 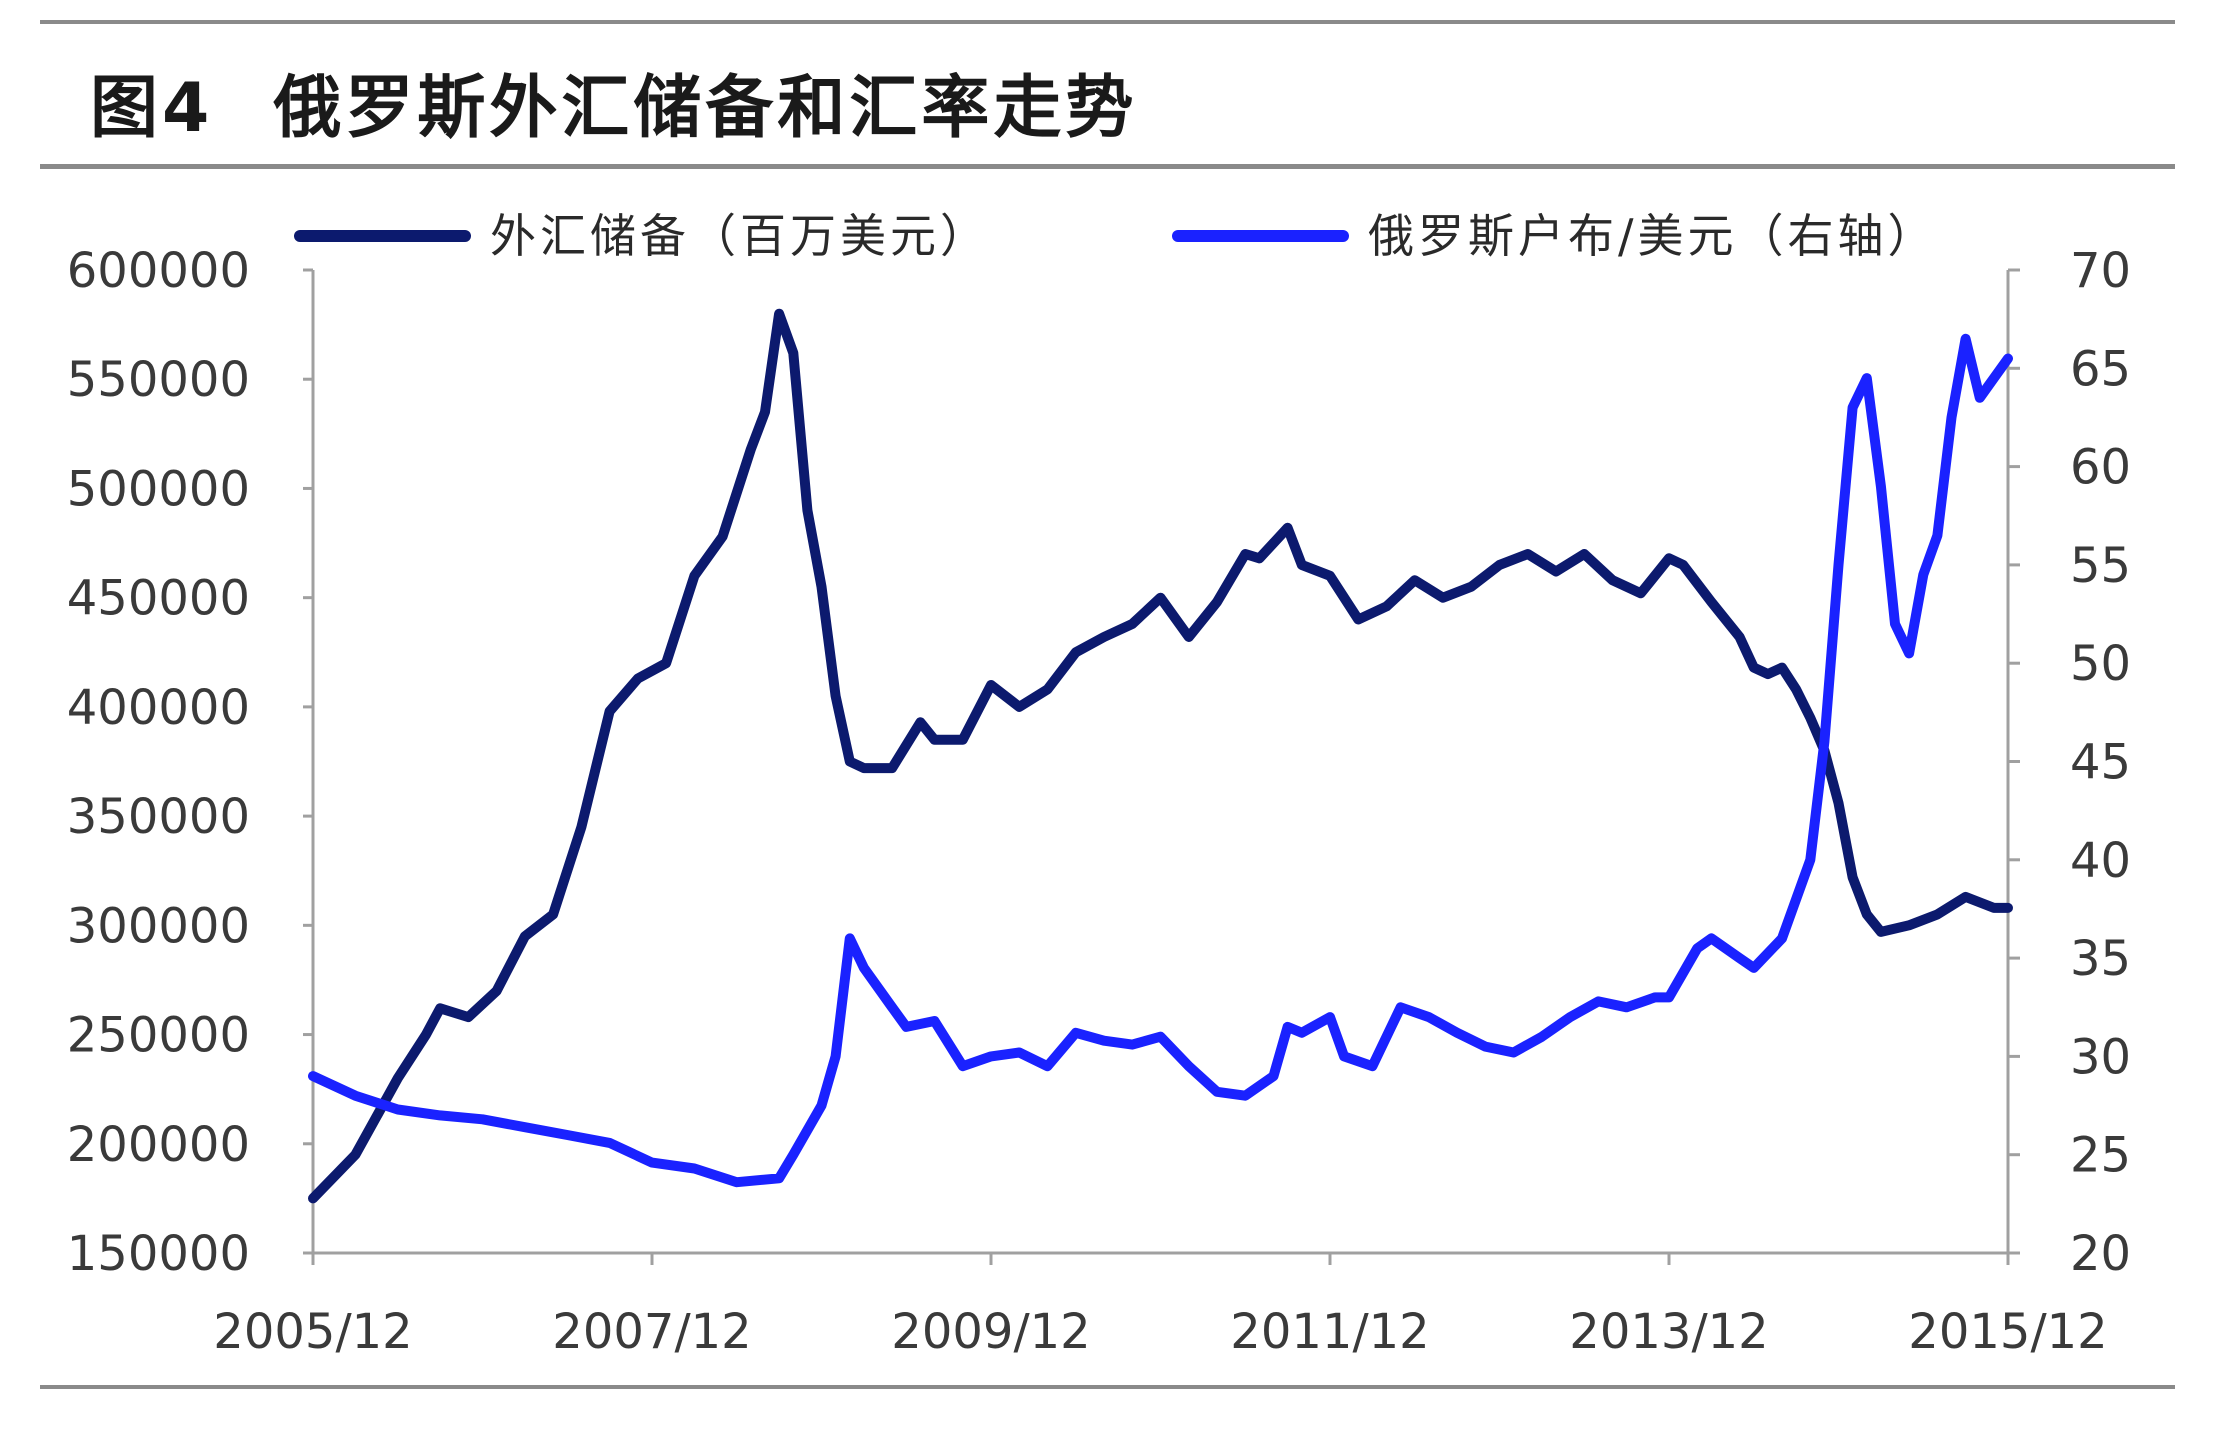 I want to click on left-y-tick-label: 400000, so click(x=158, y=708).